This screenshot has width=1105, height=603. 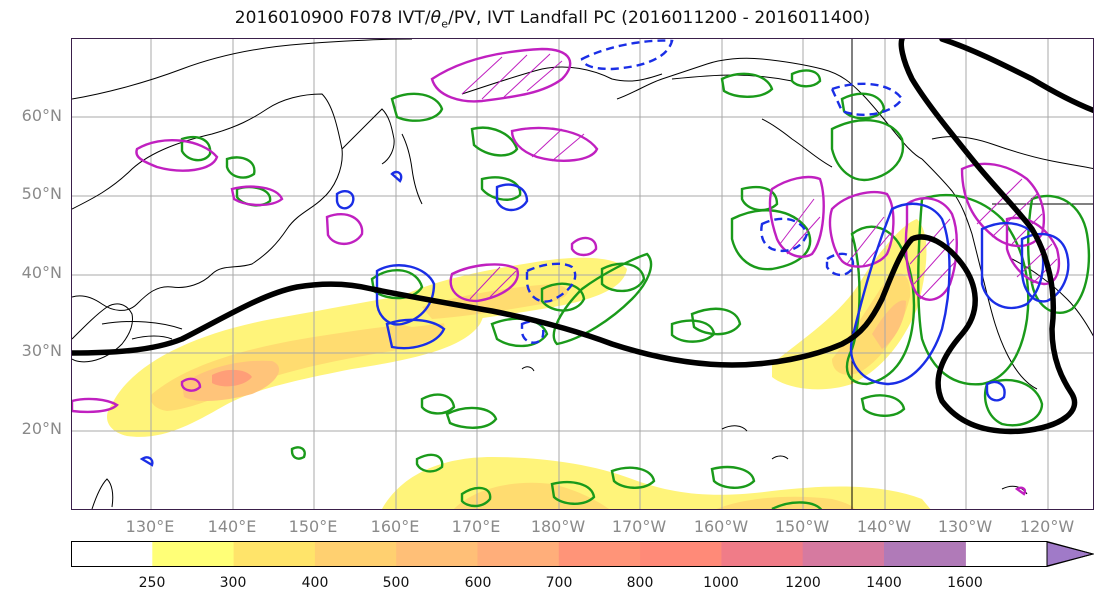 I want to click on lat-label-30n: 30°N, so click(x=41, y=350).